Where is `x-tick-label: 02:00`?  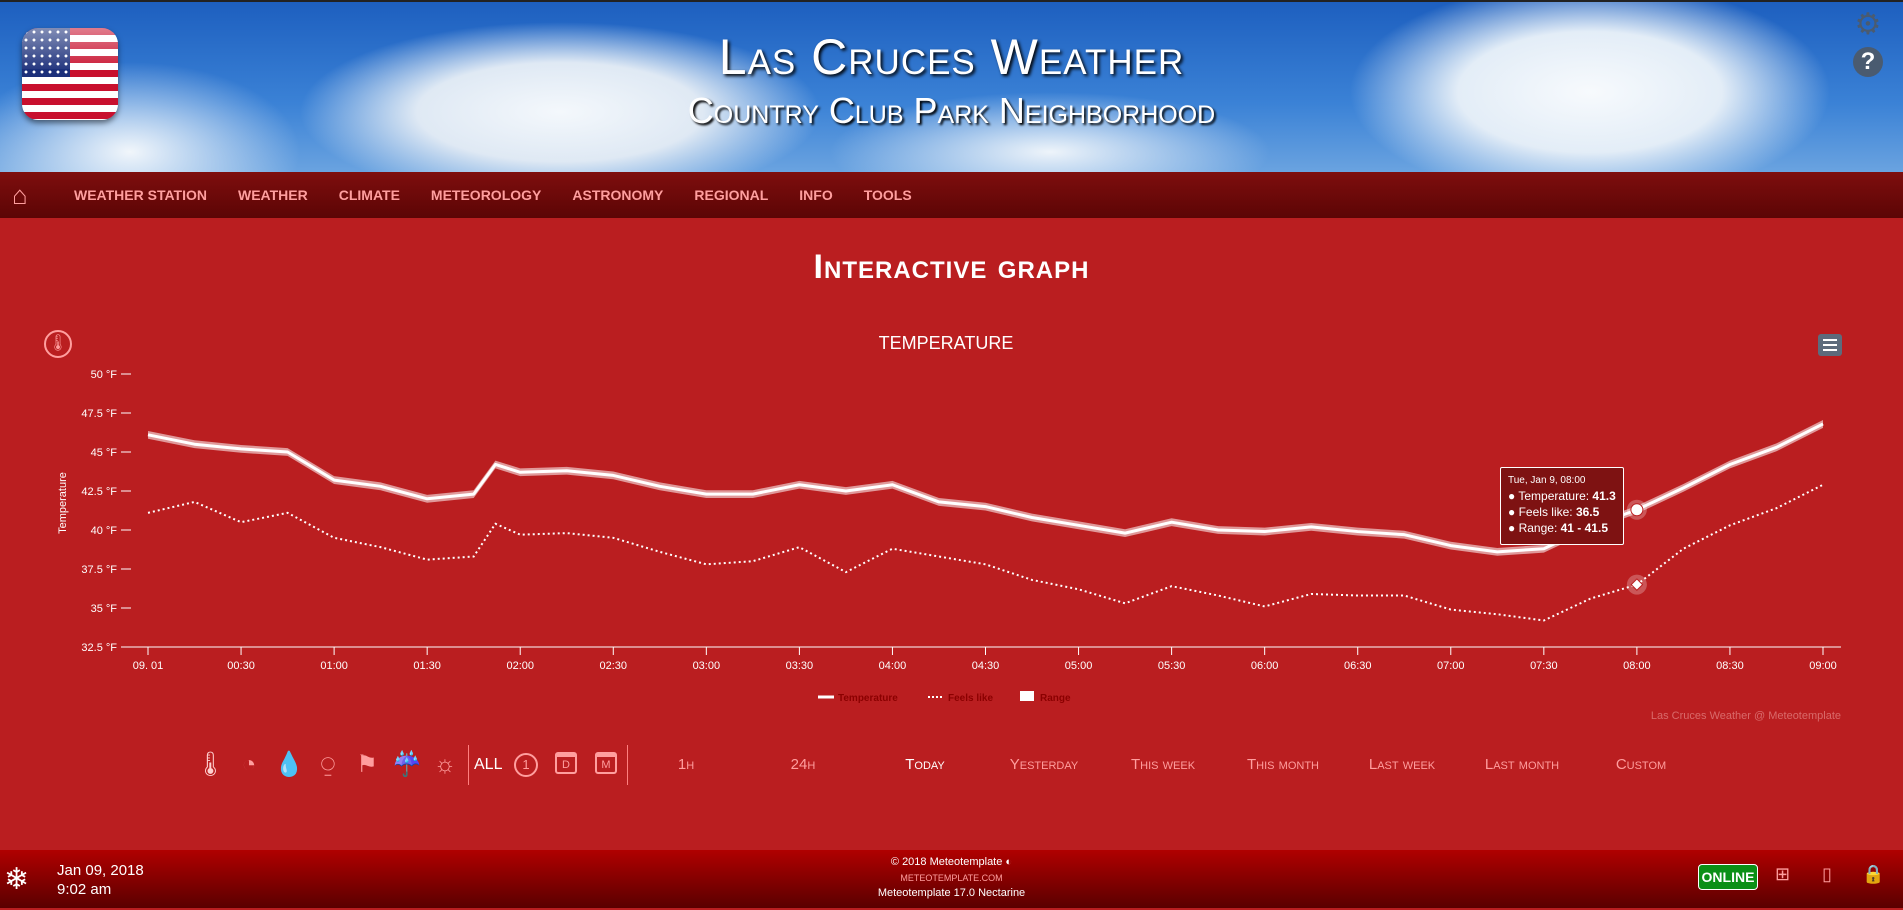 x-tick-label: 02:00 is located at coordinates (520, 666).